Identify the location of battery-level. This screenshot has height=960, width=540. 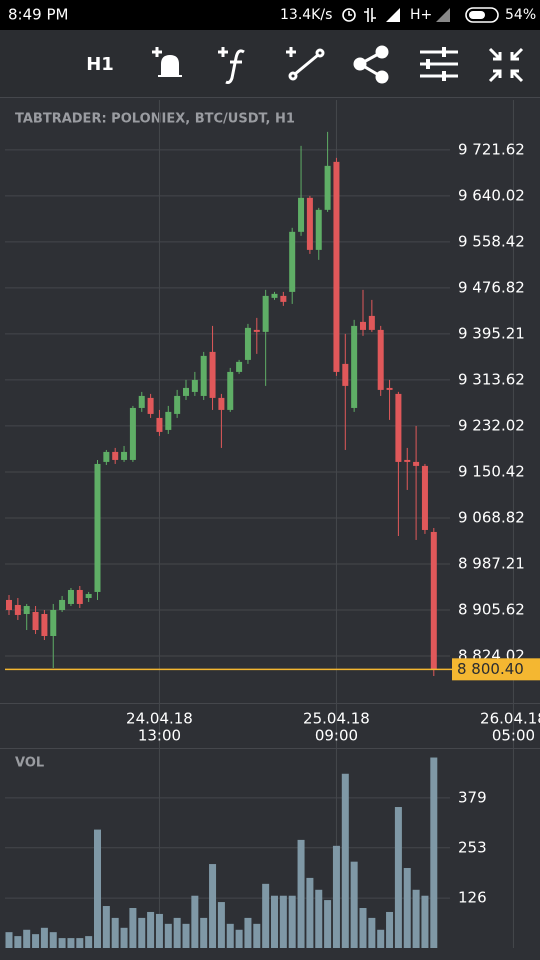
(477, 15).